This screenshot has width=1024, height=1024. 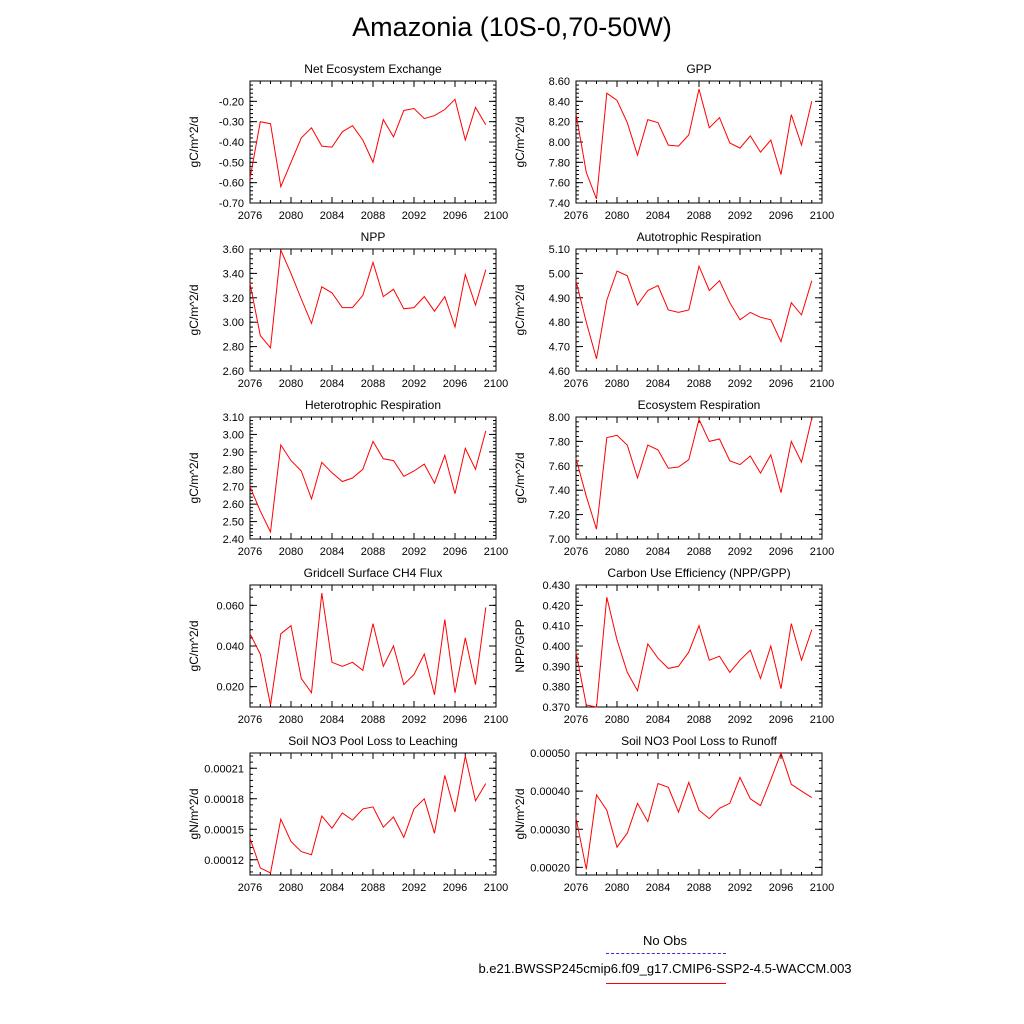 I want to click on y-tick-label: 5.10, so click(x=559, y=250).